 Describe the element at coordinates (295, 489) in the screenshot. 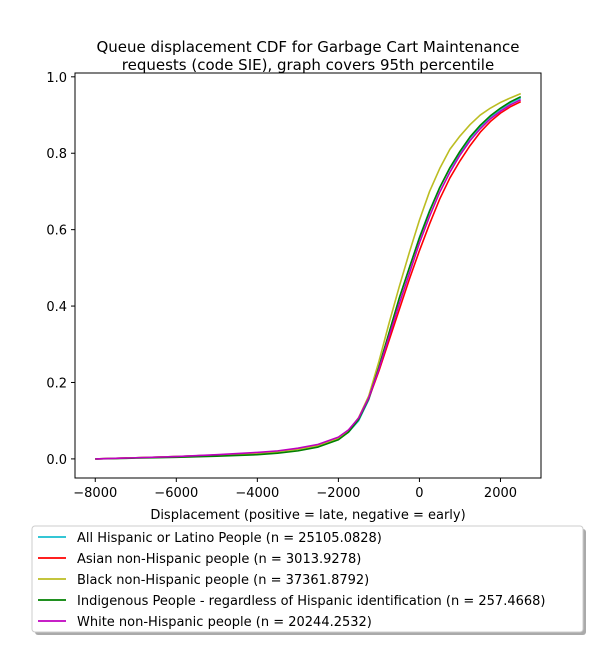

I see `x-axis-ticks: −8000 −6000 −4000 −2000 0 2000` at that location.